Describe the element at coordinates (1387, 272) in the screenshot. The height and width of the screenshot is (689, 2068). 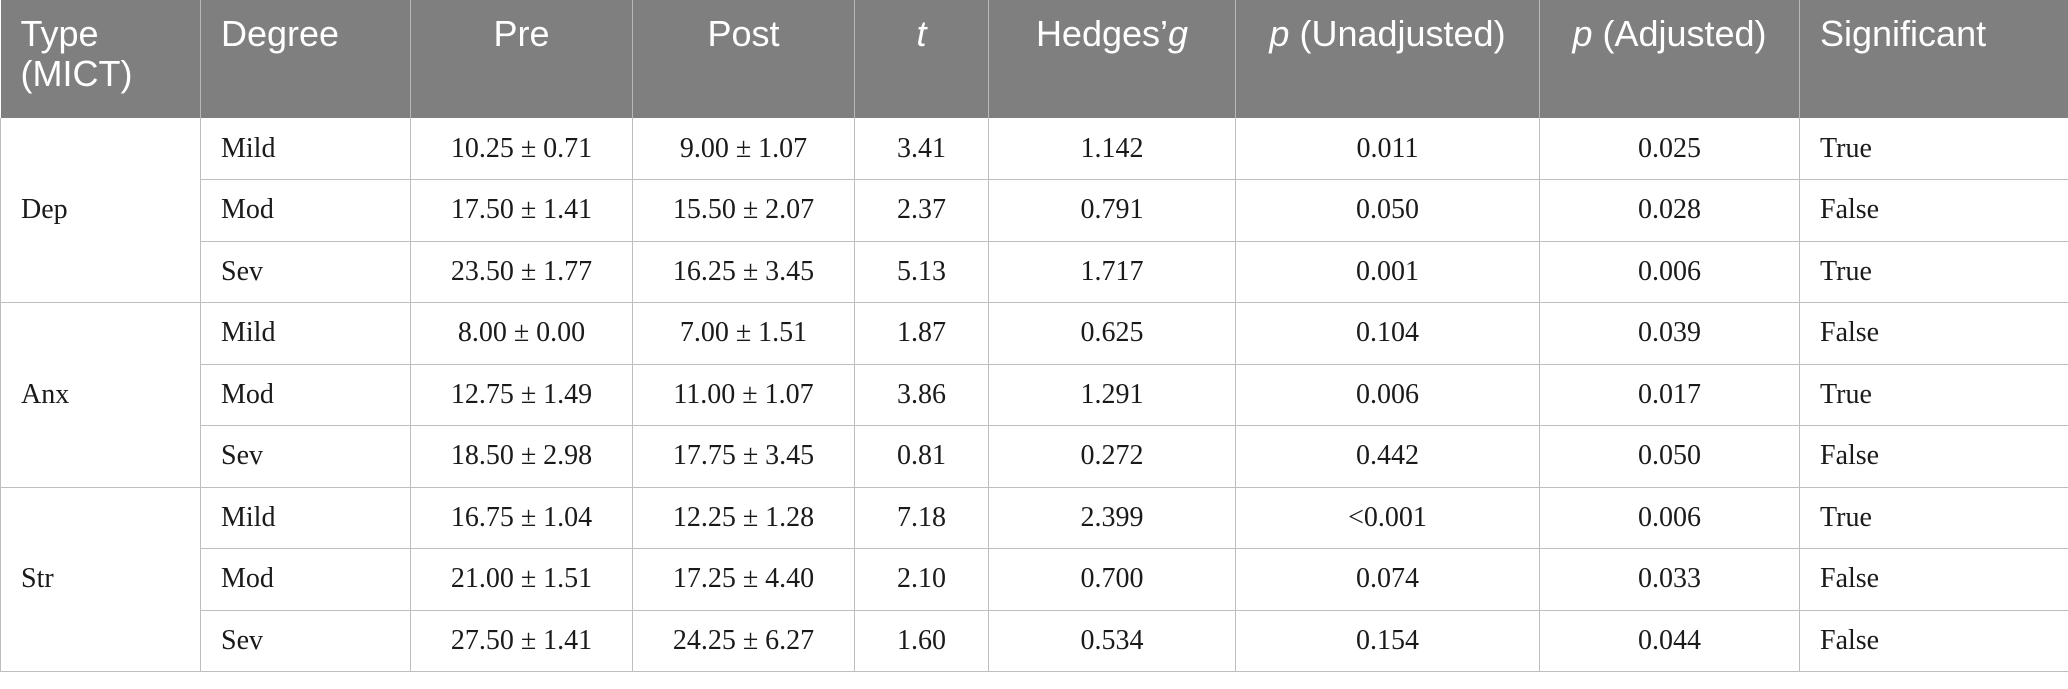
I see `p-unadjusted-cell: 0.001` at that location.